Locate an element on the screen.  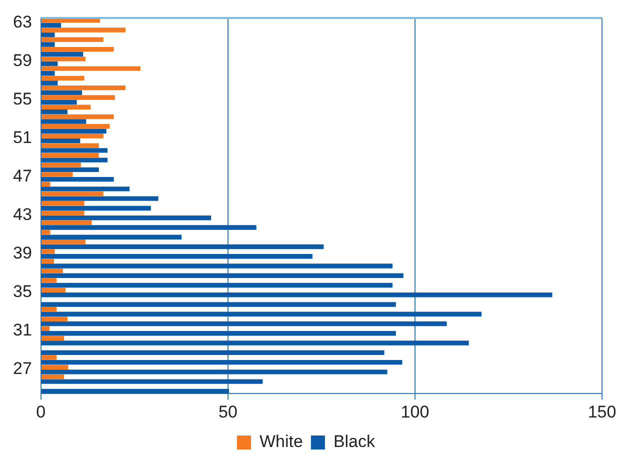
x-tick-label: 150 is located at coordinates (602, 412).